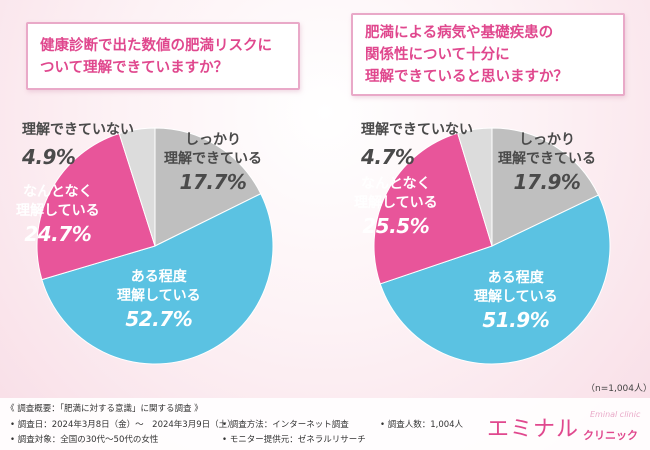 This screenshot has width=650, height=450. I want to click on pie-2-slice-vaguely, so click(433, 208).